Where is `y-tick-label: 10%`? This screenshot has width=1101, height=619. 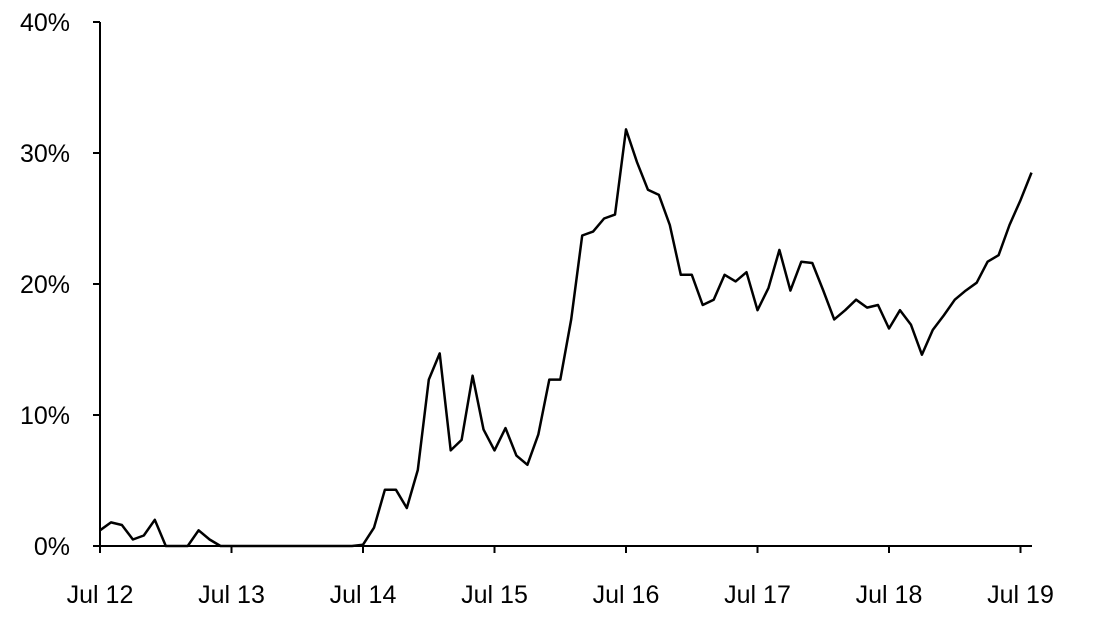 y-tick-label: 10% is located at coordinates (45, 416).